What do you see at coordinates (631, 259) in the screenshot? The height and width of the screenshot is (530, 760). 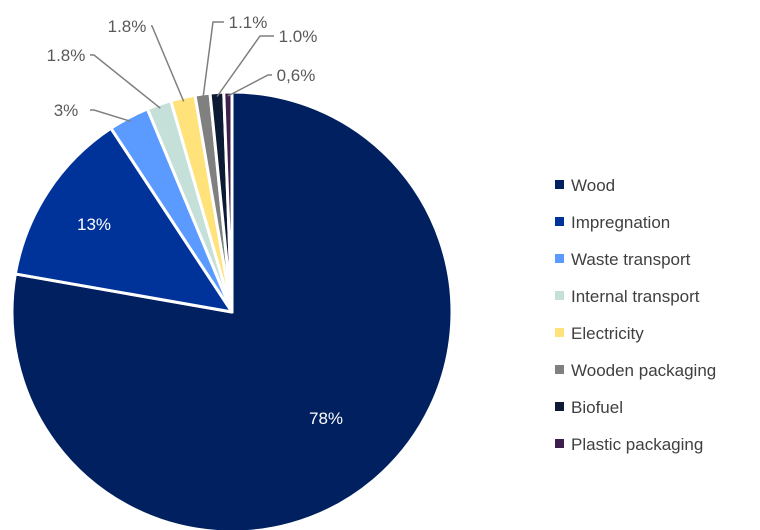 I see `legend-label-waste-transport: Waste transport` at bounding box center [631, 259].